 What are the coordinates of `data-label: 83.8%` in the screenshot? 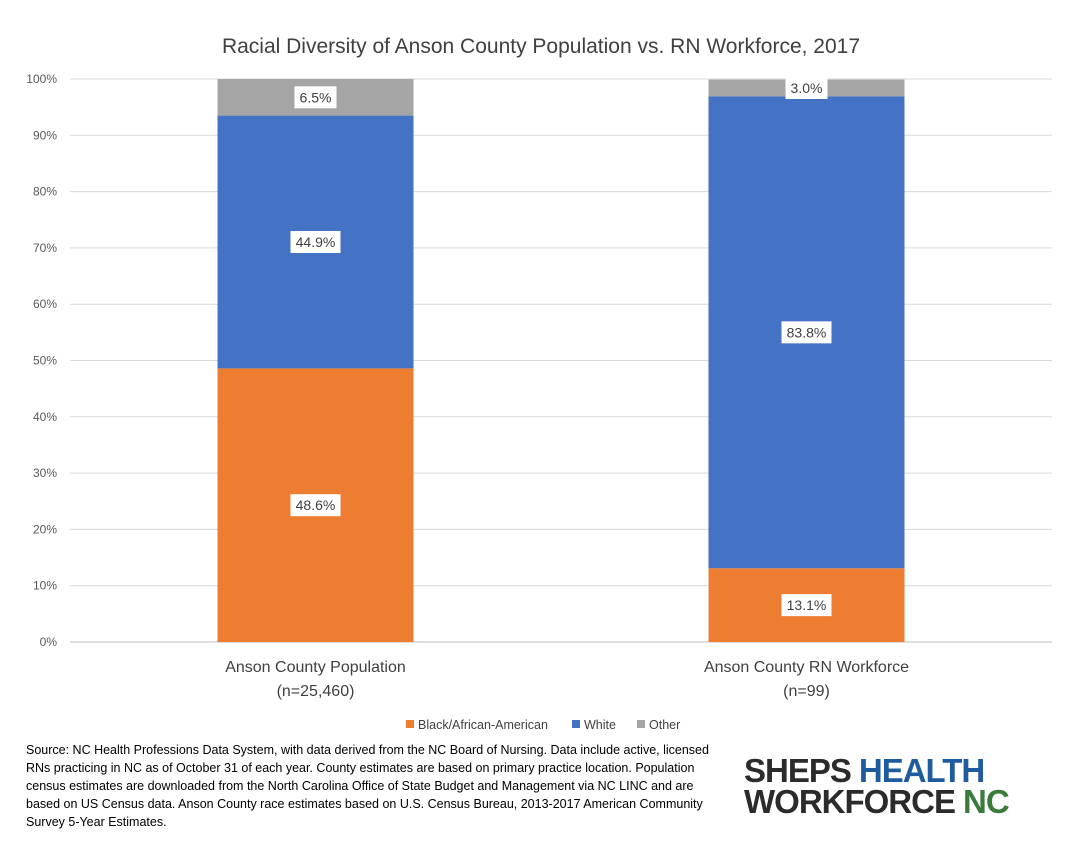 It's located at (807, 332).